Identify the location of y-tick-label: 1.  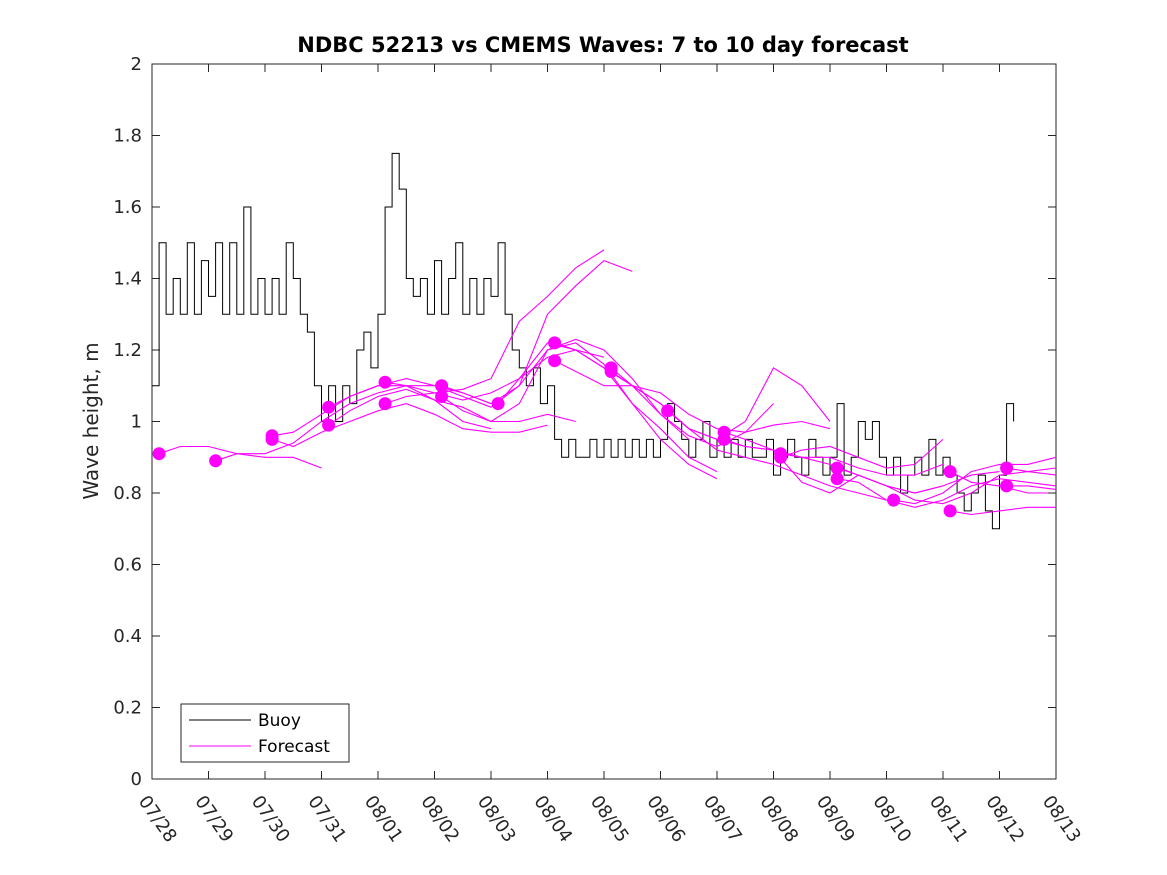
(136, 422).